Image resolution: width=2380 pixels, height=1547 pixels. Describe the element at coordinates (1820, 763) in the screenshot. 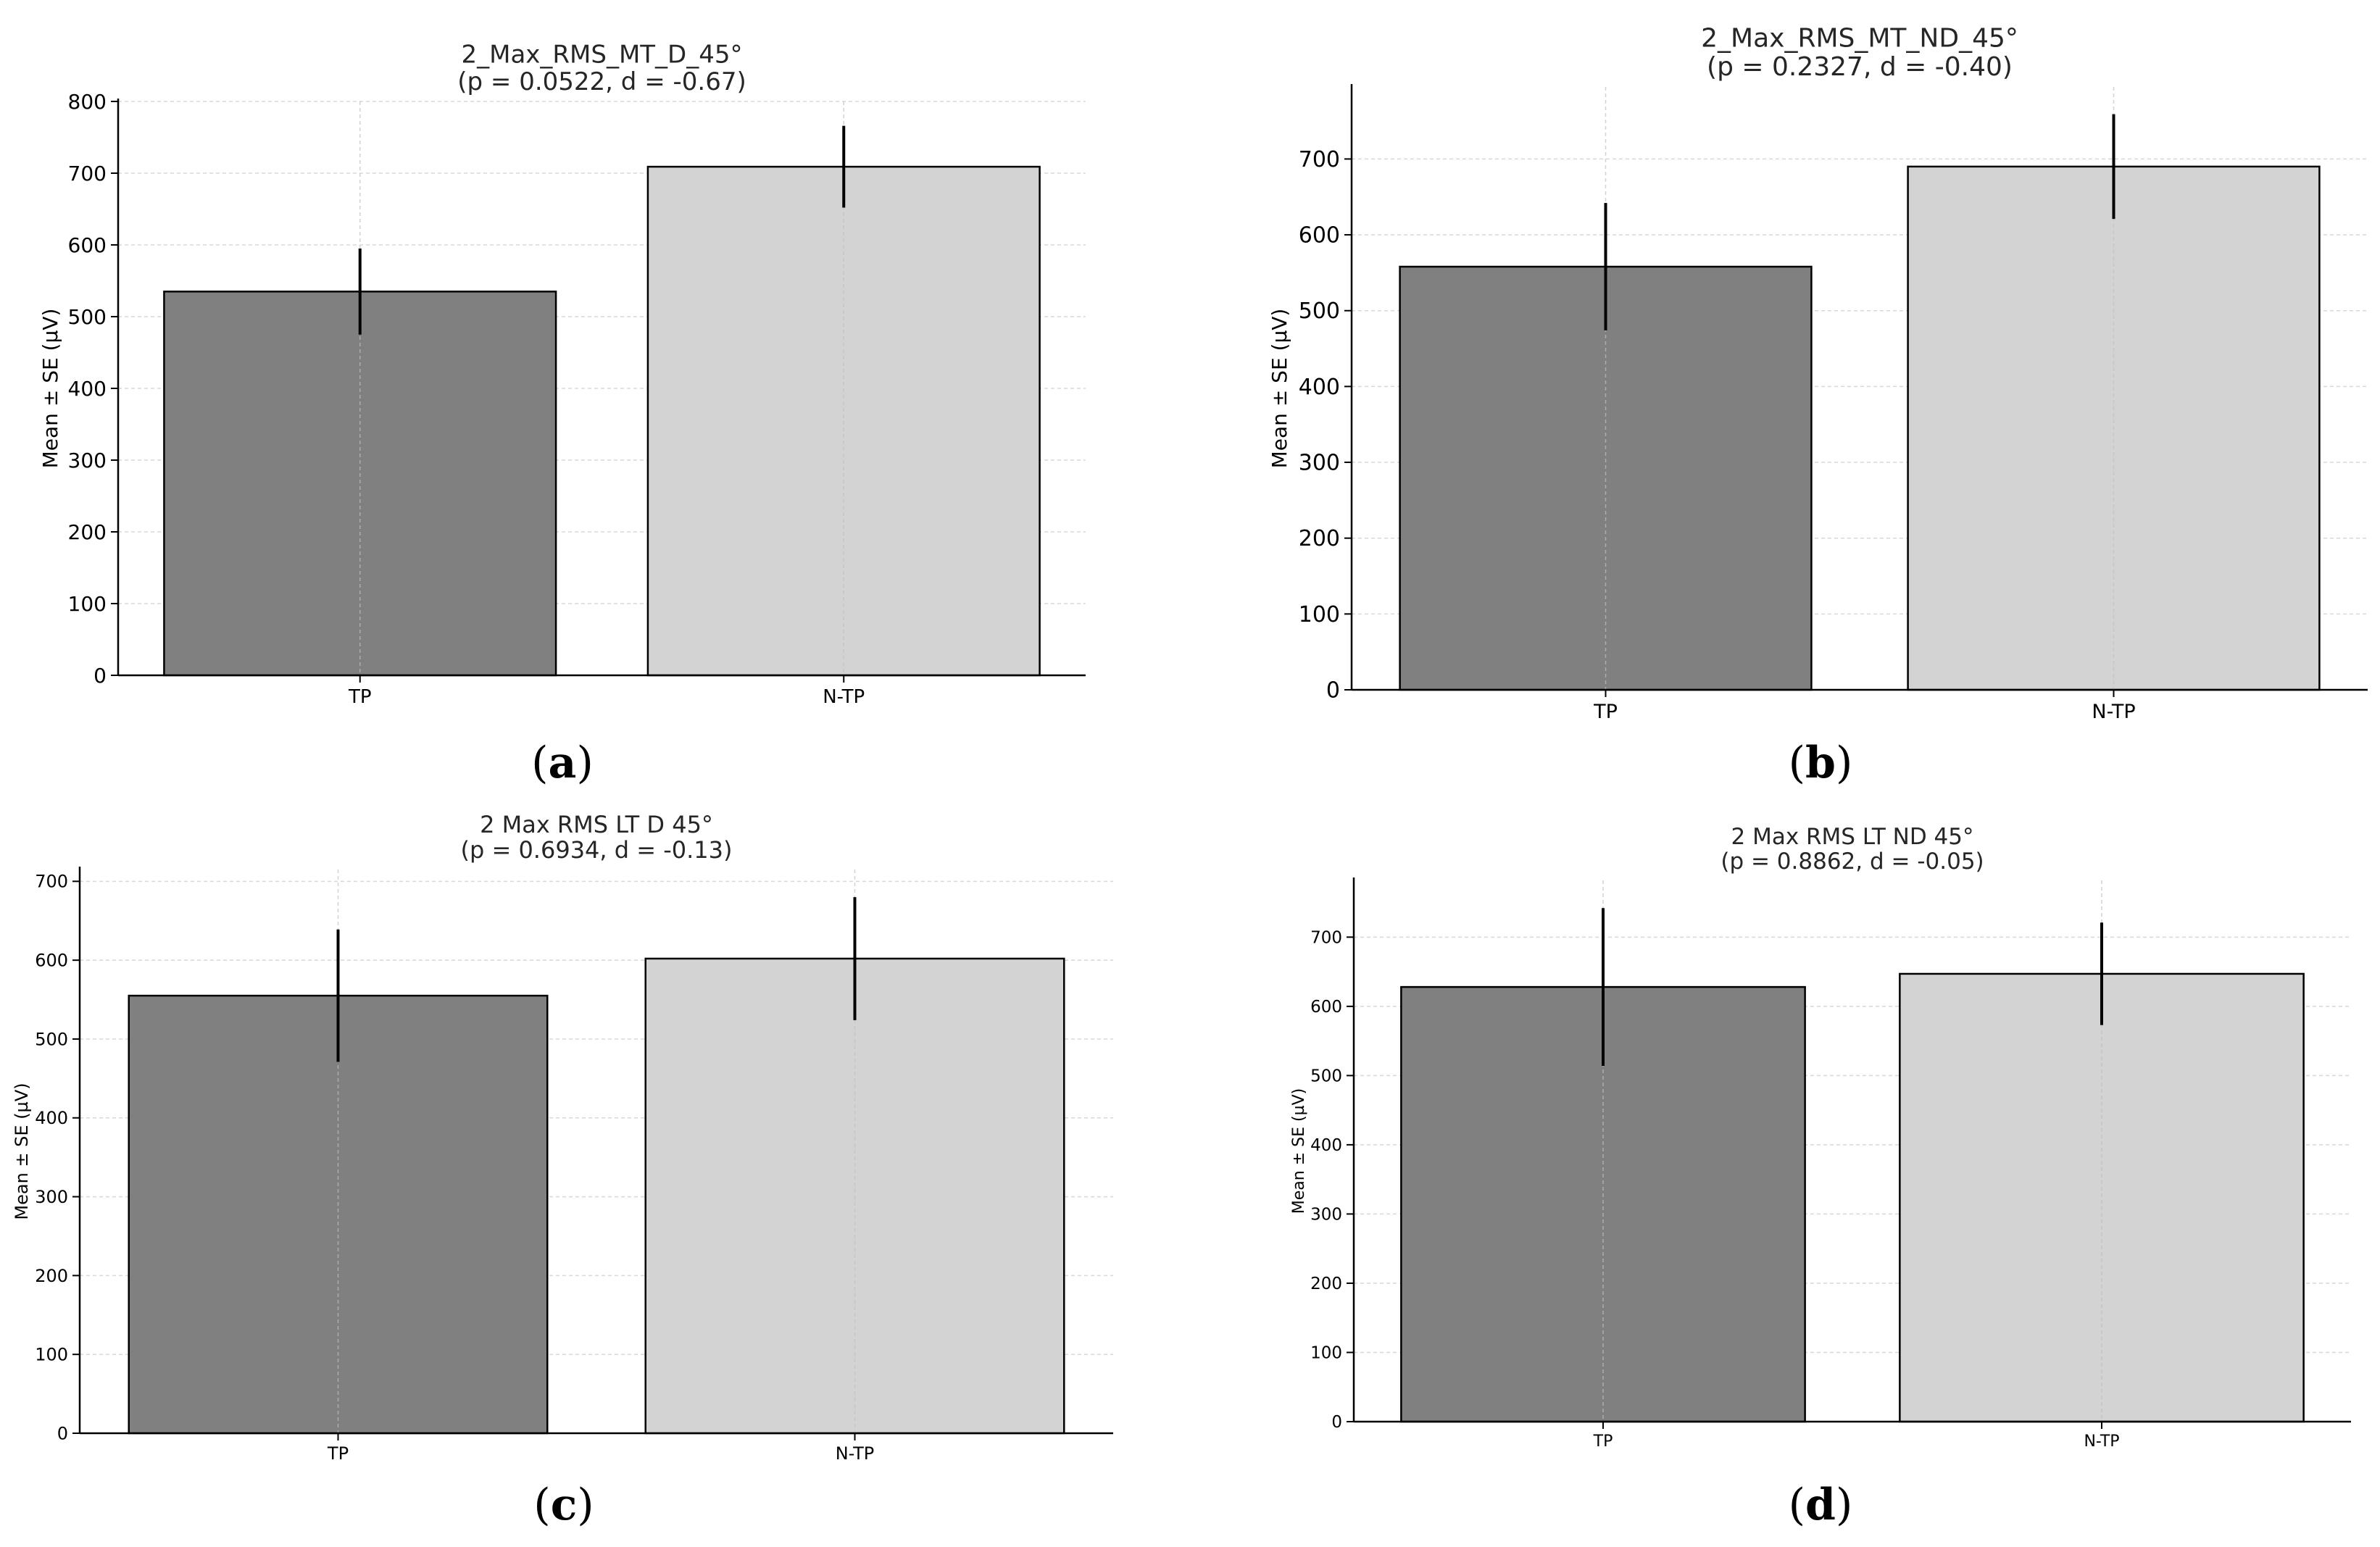

I see `caption-b: (b)` at that location.